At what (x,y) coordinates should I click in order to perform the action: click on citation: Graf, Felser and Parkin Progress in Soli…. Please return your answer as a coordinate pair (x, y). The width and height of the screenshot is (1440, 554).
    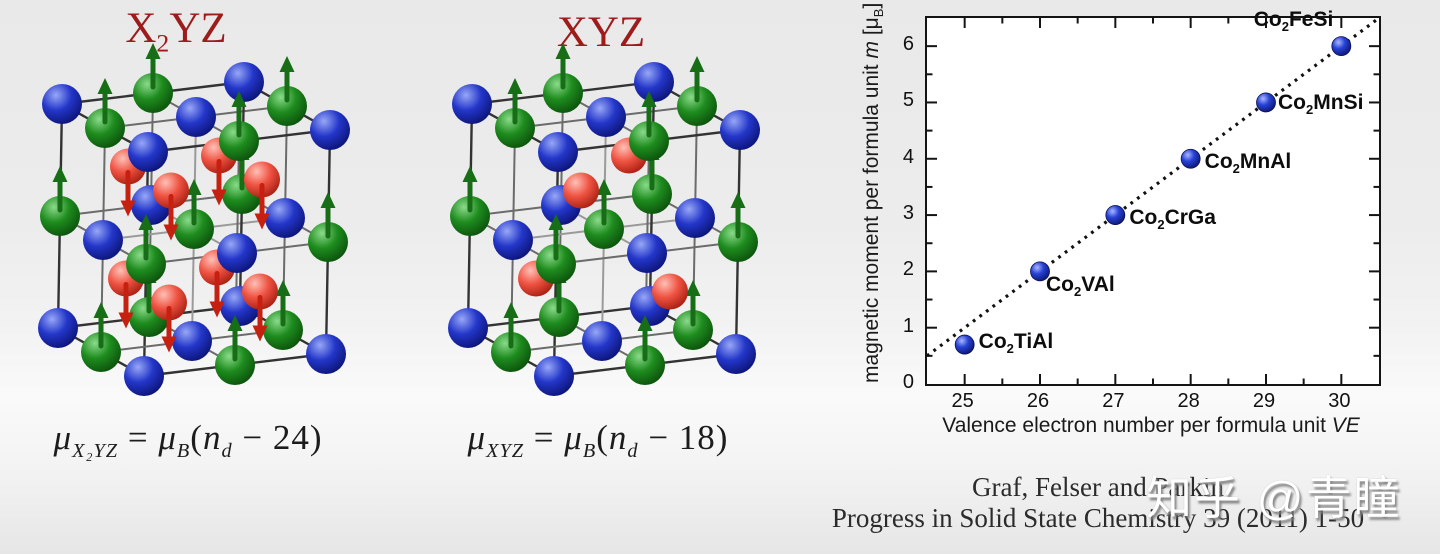
    Looking at the image, I should click on (1096, 503).